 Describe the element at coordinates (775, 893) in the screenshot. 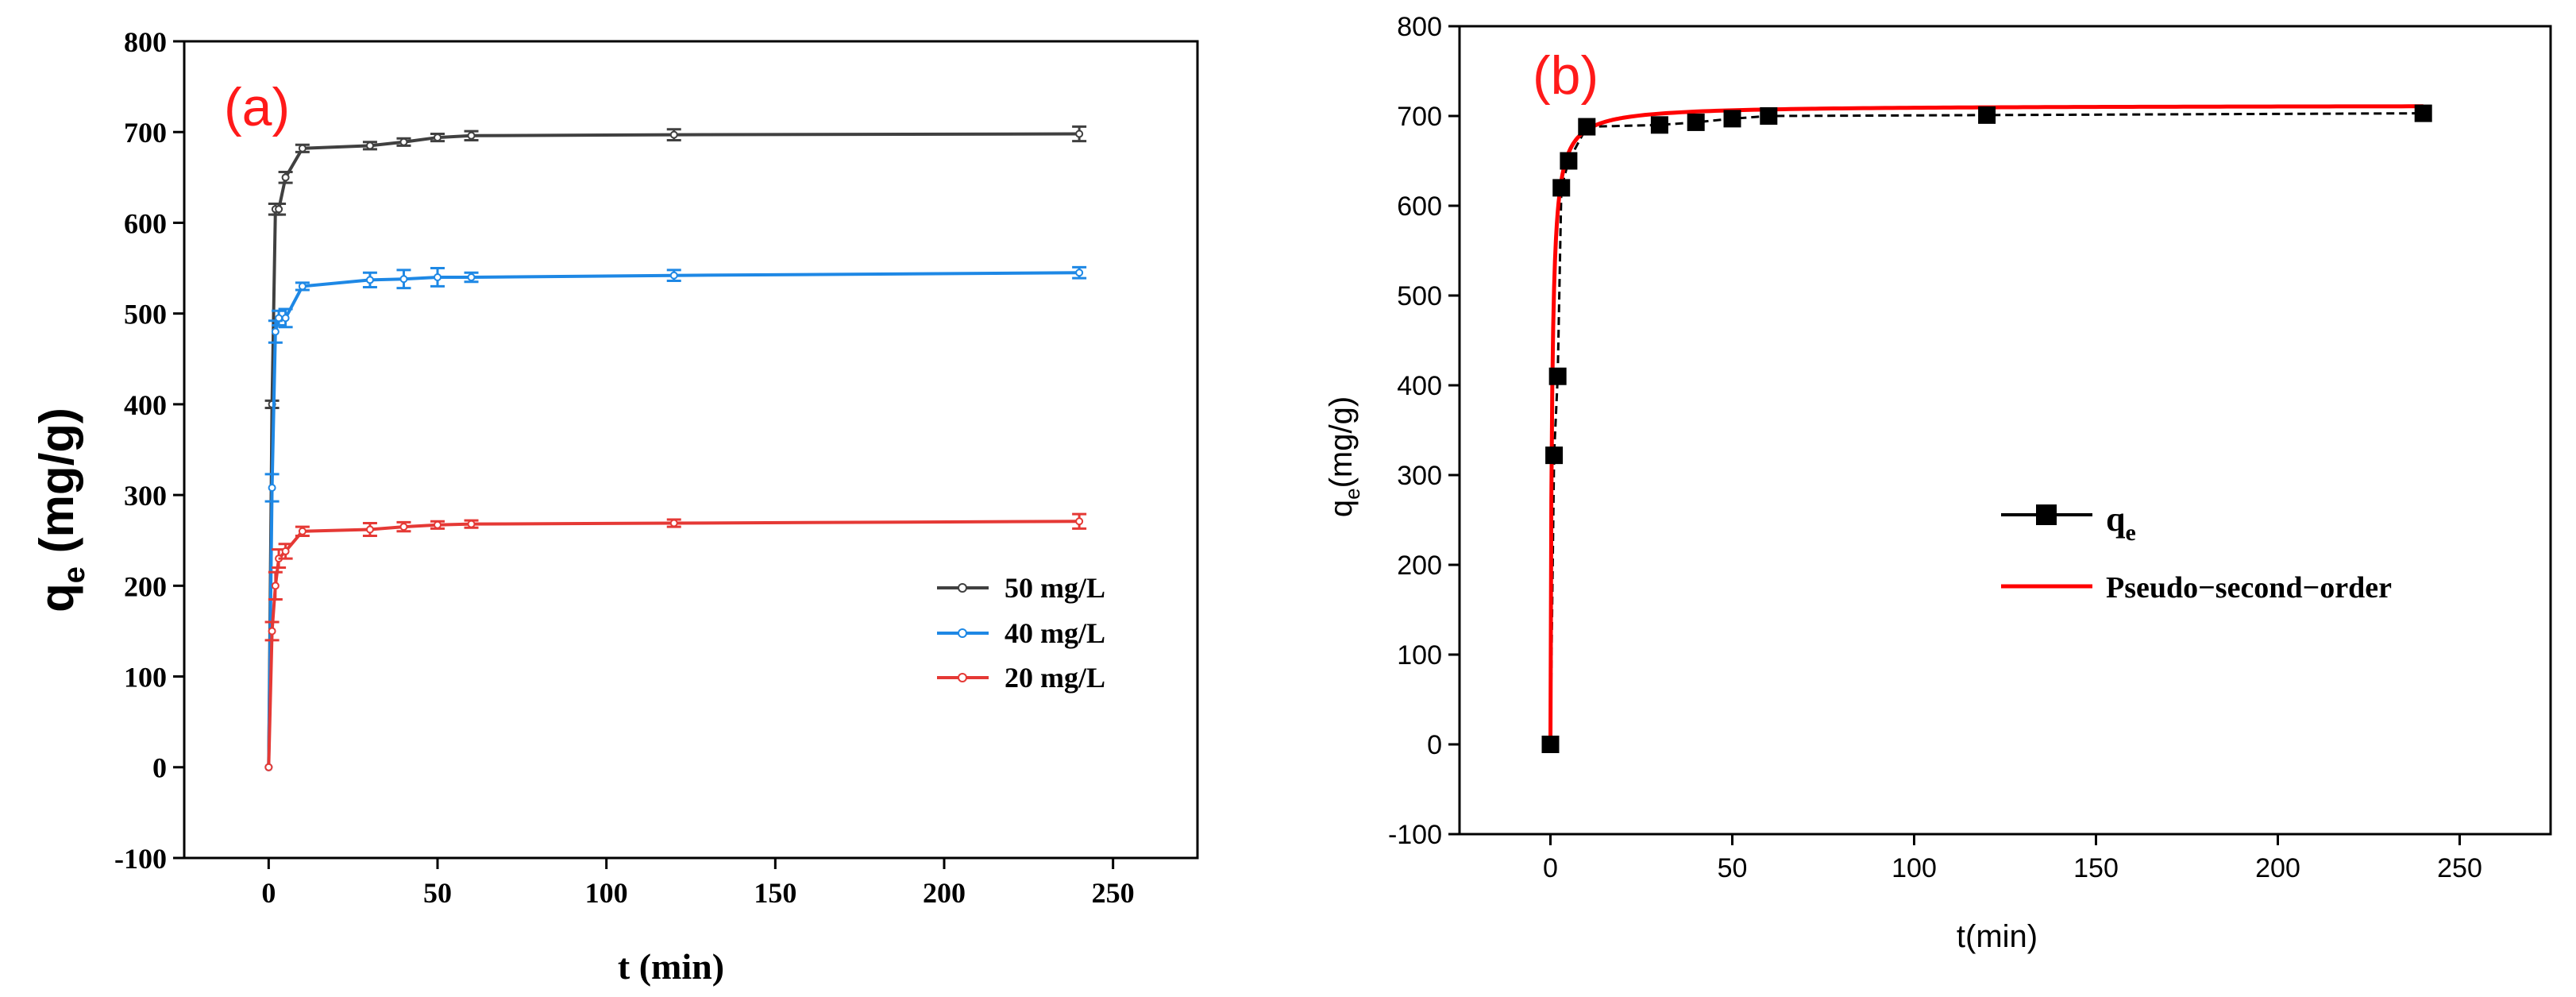

I see `x-tick-label-a-150: 150` at that location.